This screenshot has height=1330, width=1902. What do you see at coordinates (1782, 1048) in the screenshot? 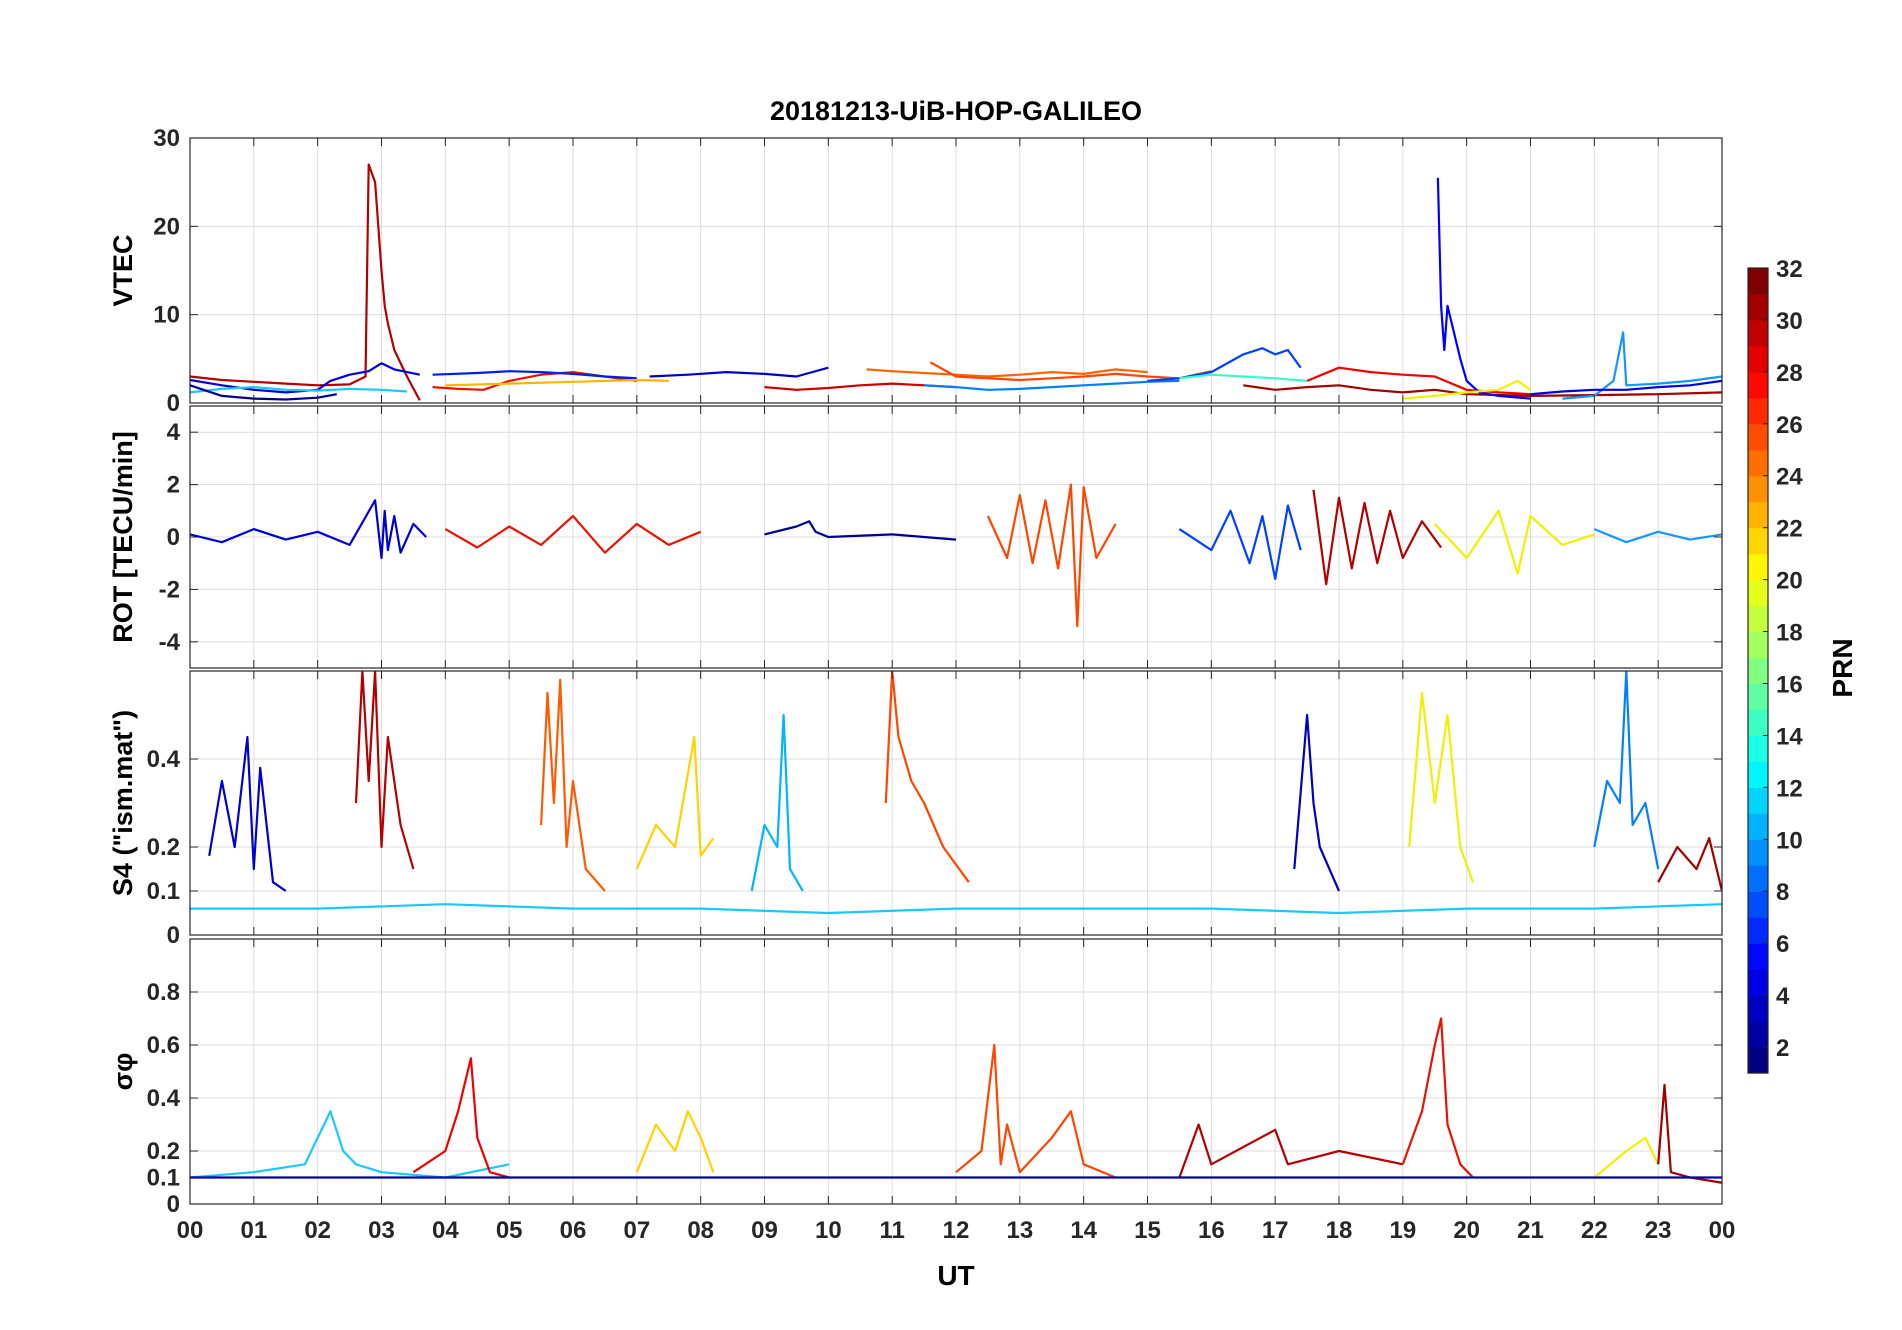
I see `colorbar-tick-label: 2` at bounding box center [1782, 1048].